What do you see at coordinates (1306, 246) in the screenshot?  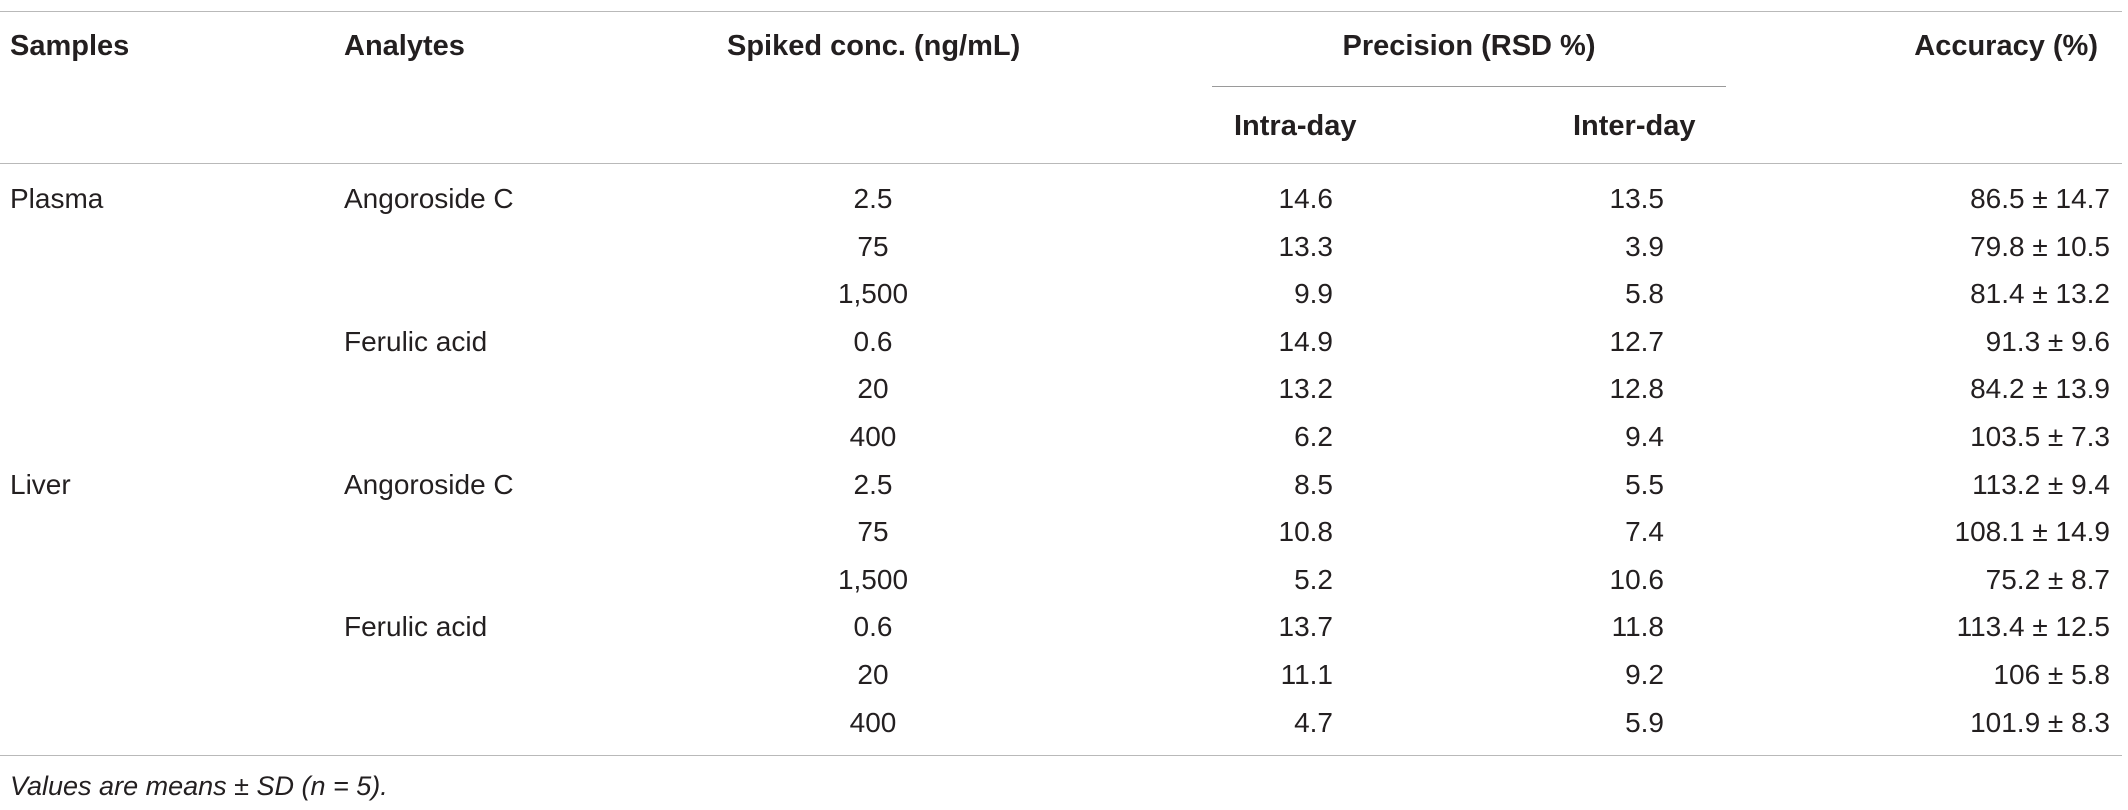 I see `cell-intra-day: 13.3` at bounding box center [1306, 246].